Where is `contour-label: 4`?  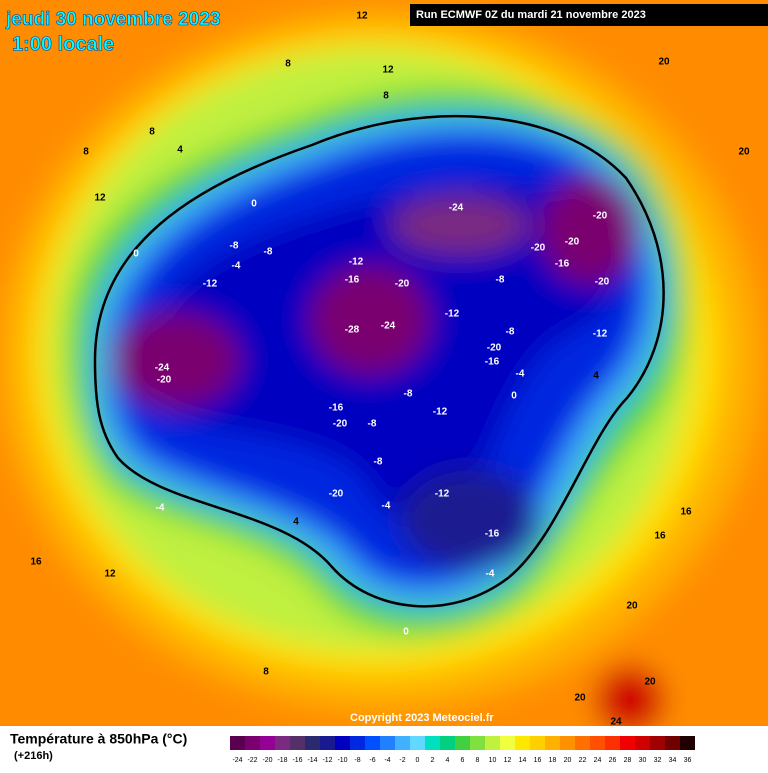
contour-label: 4 is located at coordinates (296, 522).